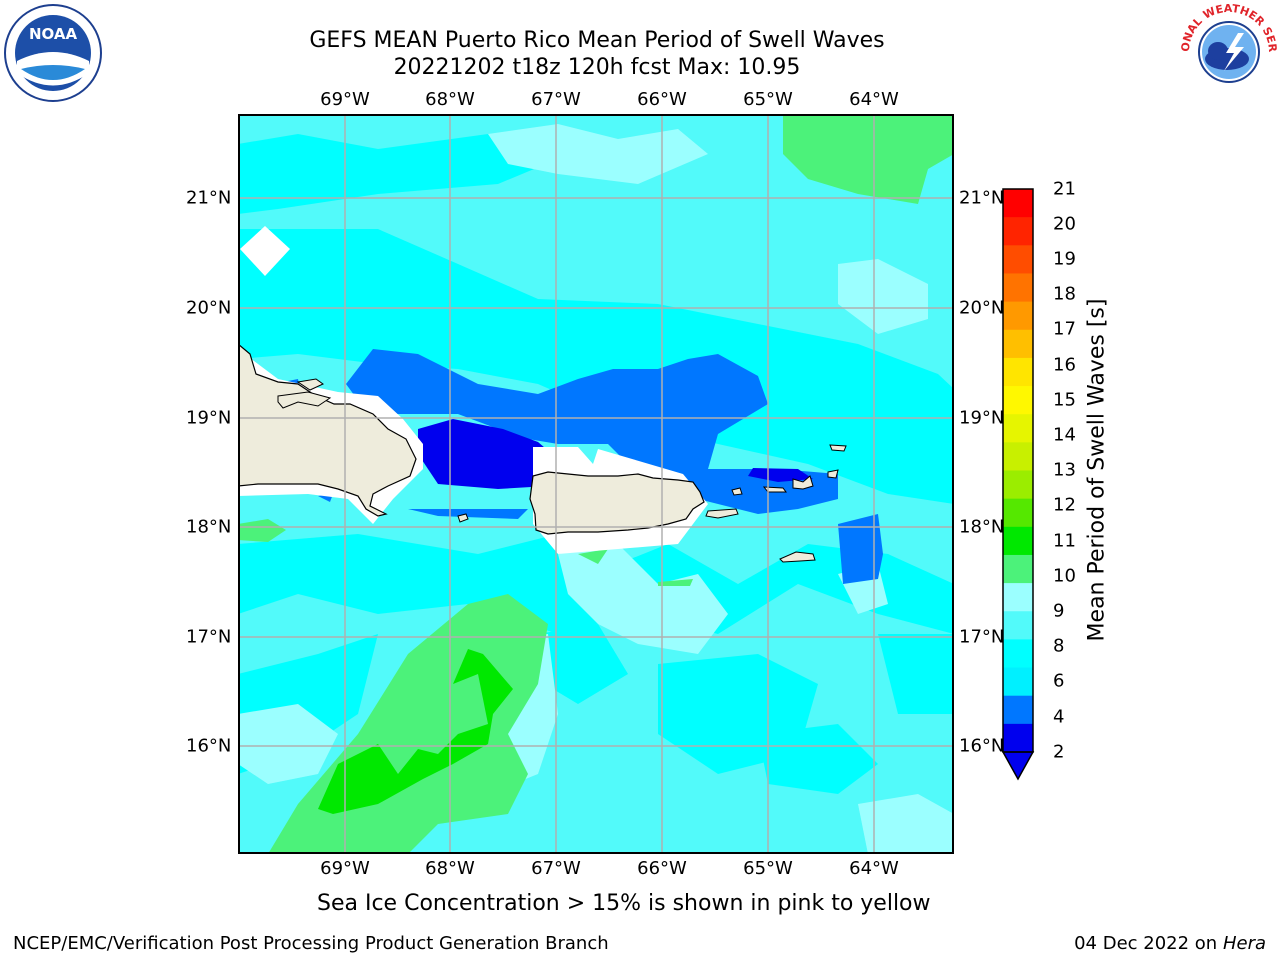  Describe the element at coordinates (1059, 646) in the screenshot. I see `colorbar-tick: 8` at that location.